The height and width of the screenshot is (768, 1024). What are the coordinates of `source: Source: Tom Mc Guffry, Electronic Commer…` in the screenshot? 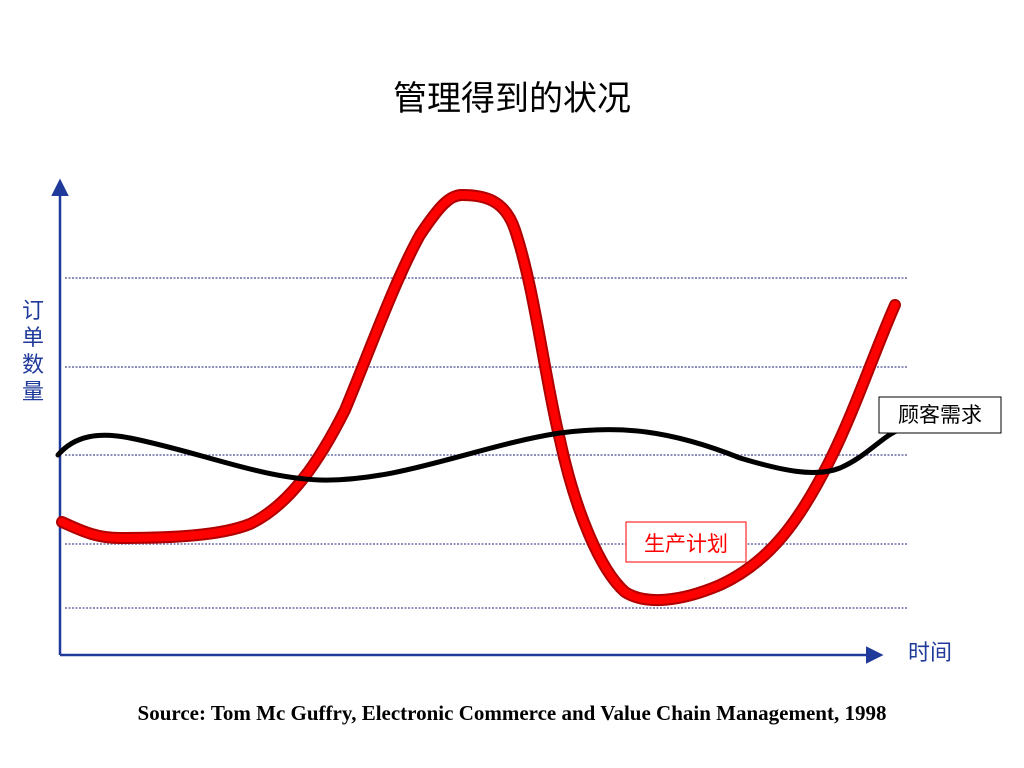 It's located at (512, 713).